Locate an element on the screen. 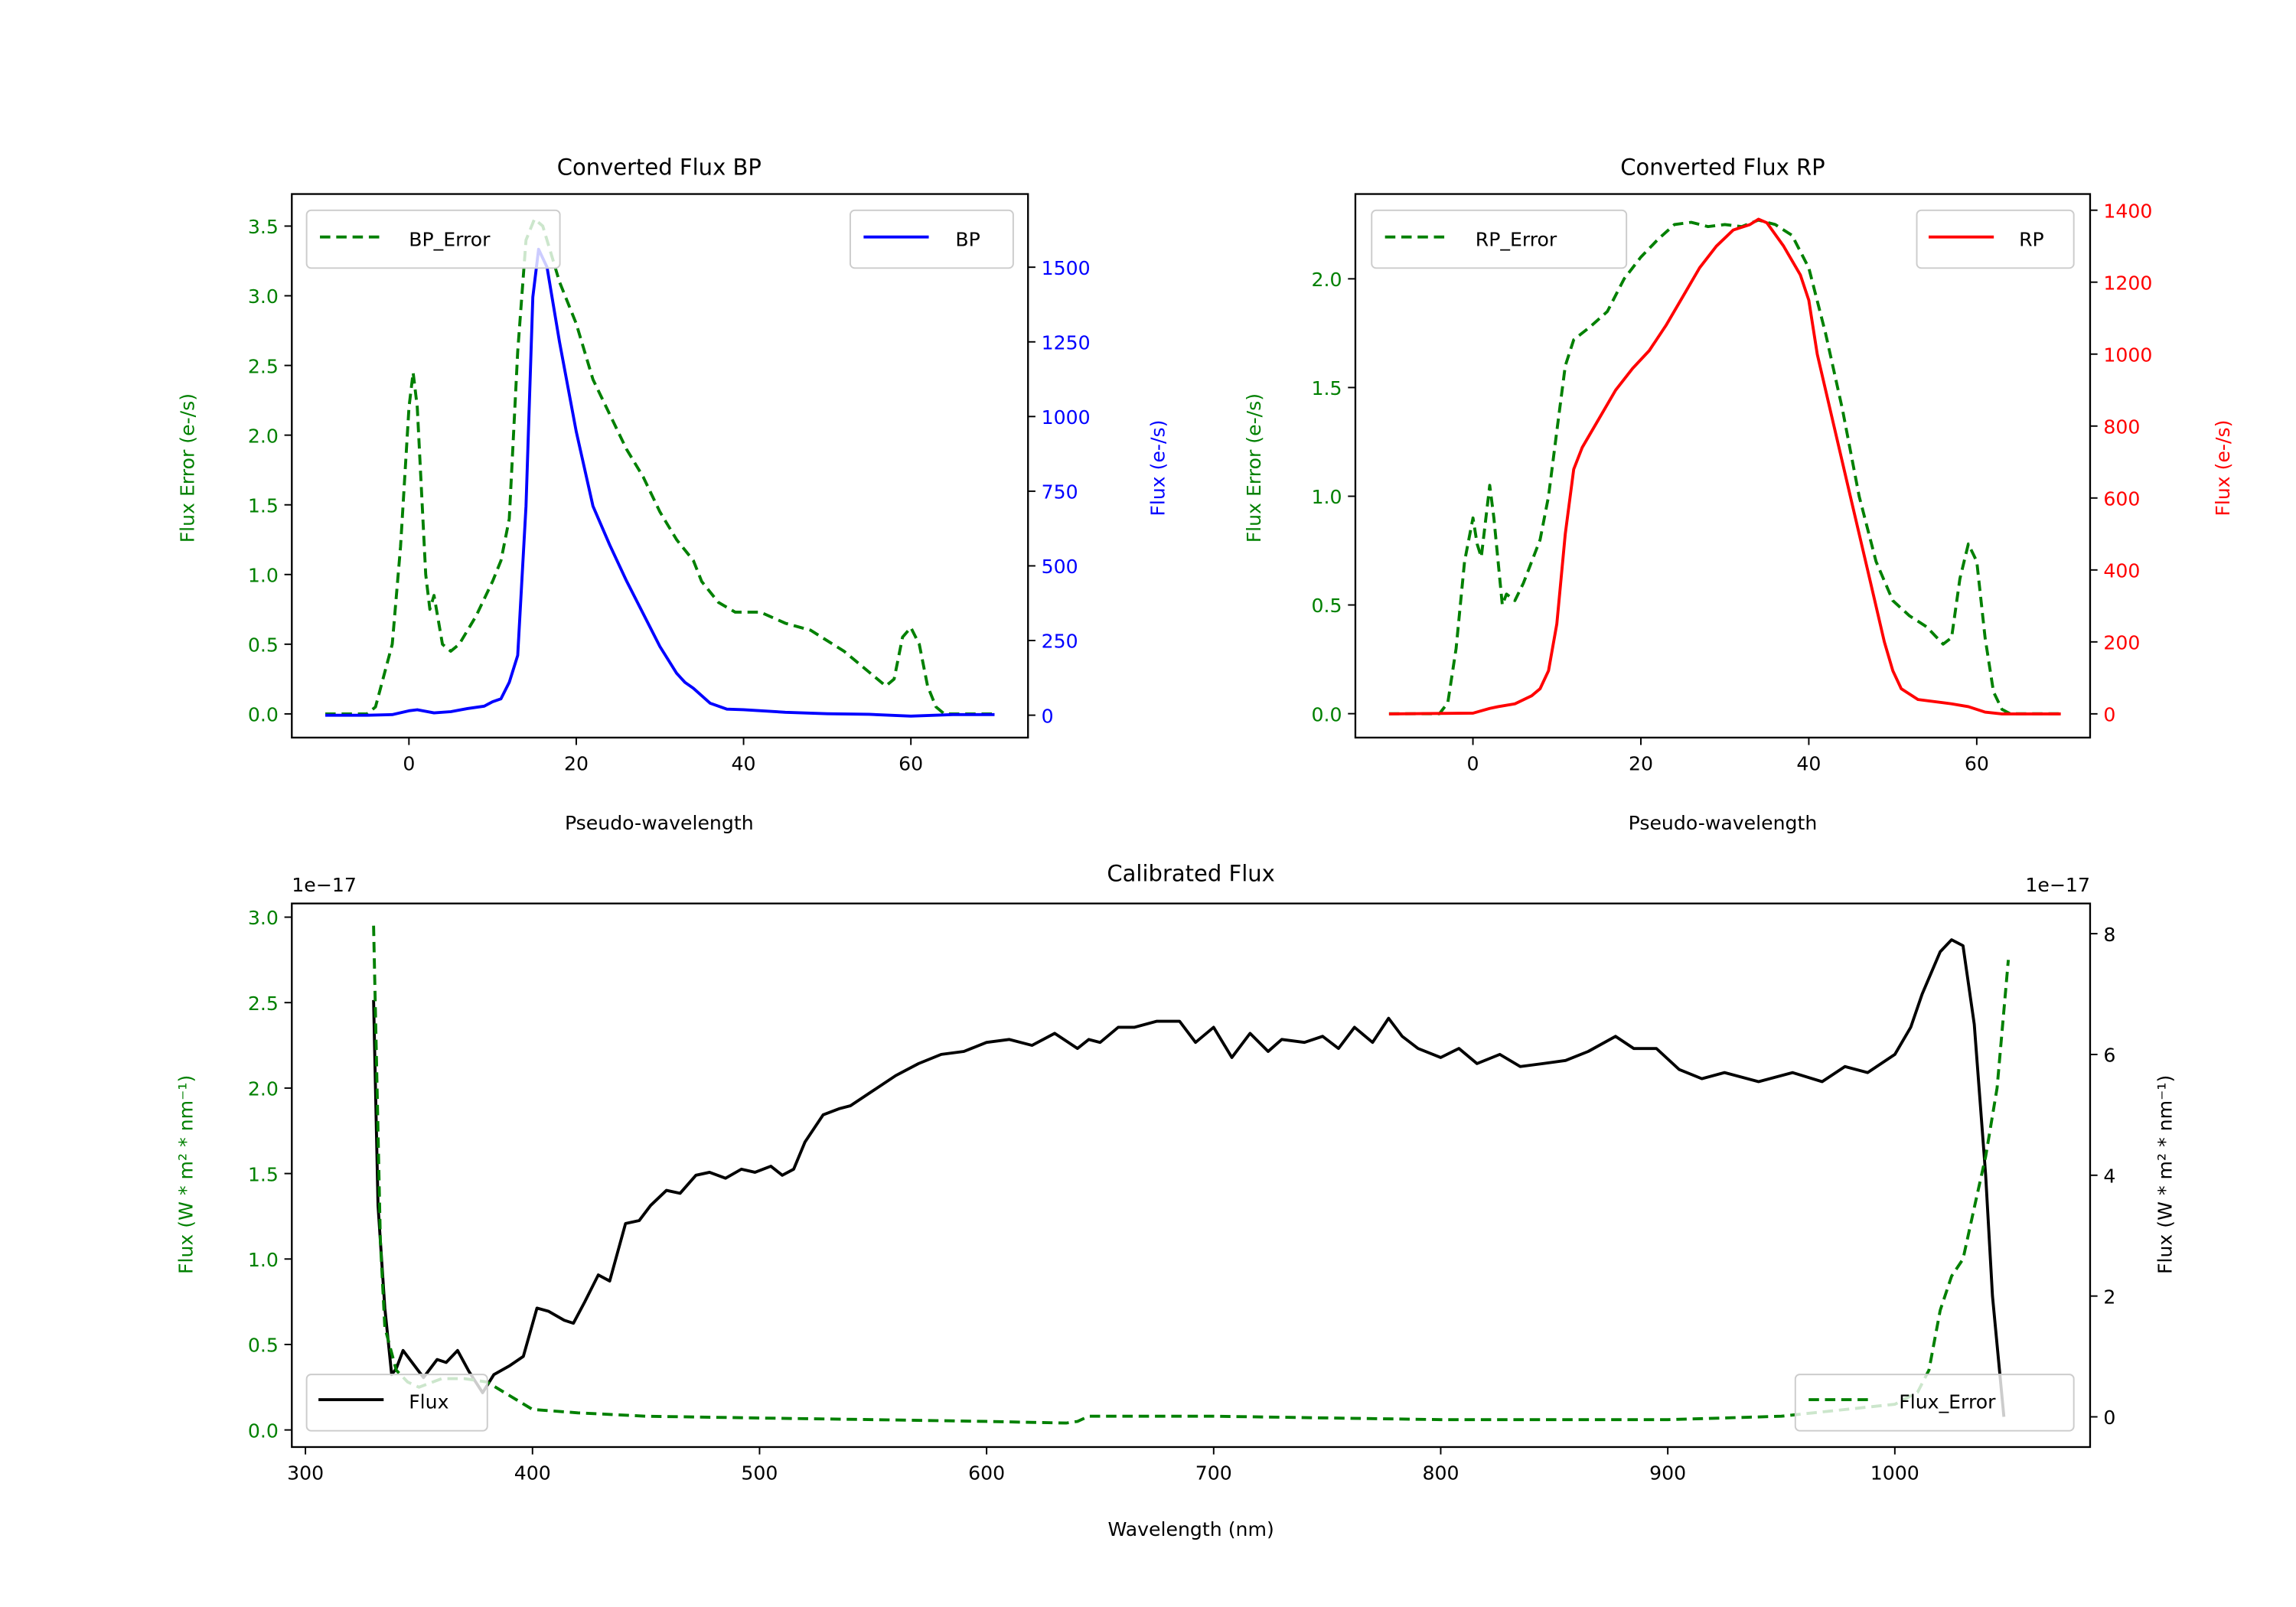  y2-tick-label: 8 is located at coordinates (2109, 935).